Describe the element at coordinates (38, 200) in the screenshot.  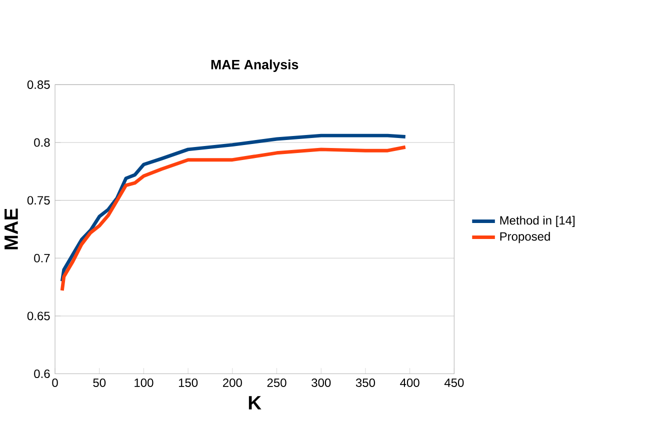
I see `y-tick-label: 0.75` at that location.